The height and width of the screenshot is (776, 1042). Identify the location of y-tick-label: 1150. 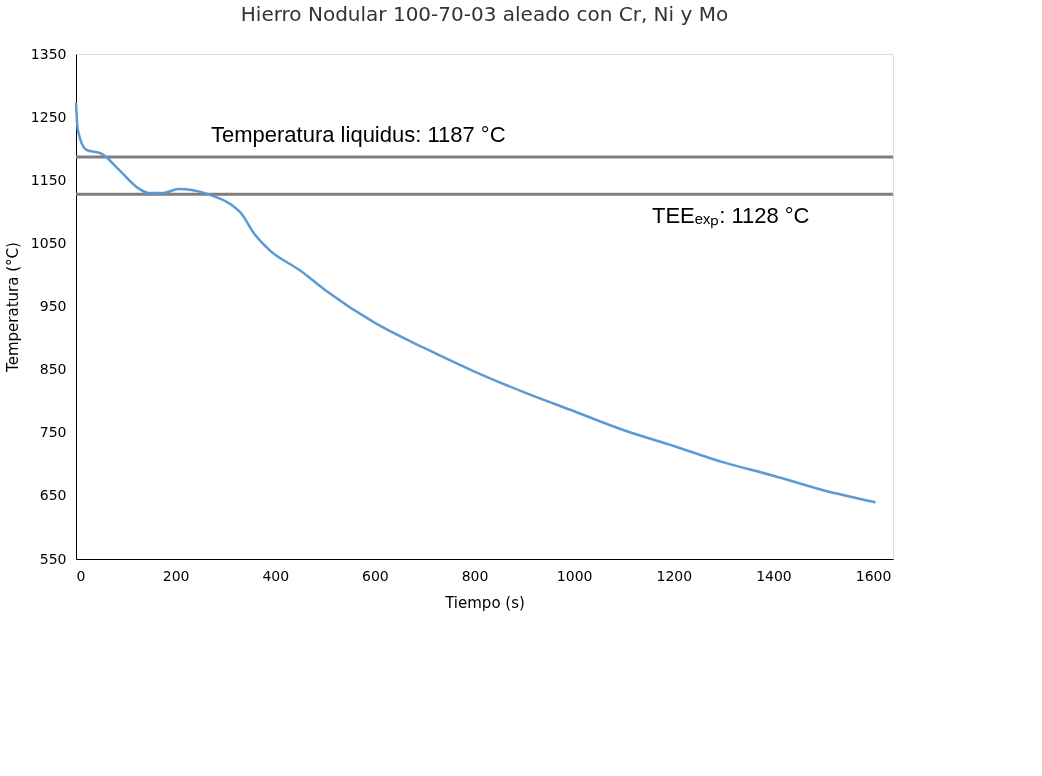
(48, 179).